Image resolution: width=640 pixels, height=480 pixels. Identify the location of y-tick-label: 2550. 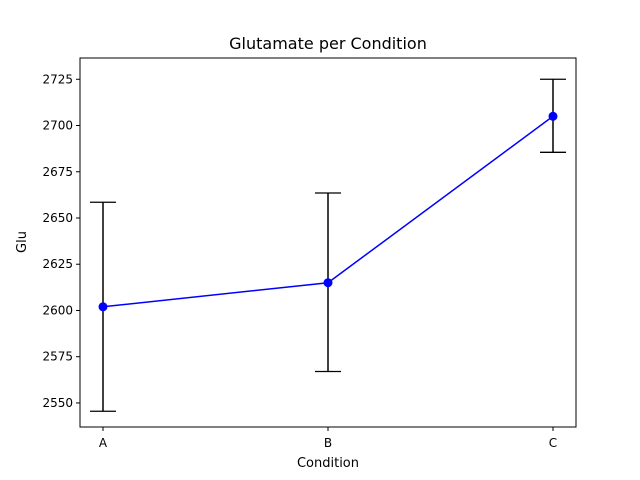
(57, 403).